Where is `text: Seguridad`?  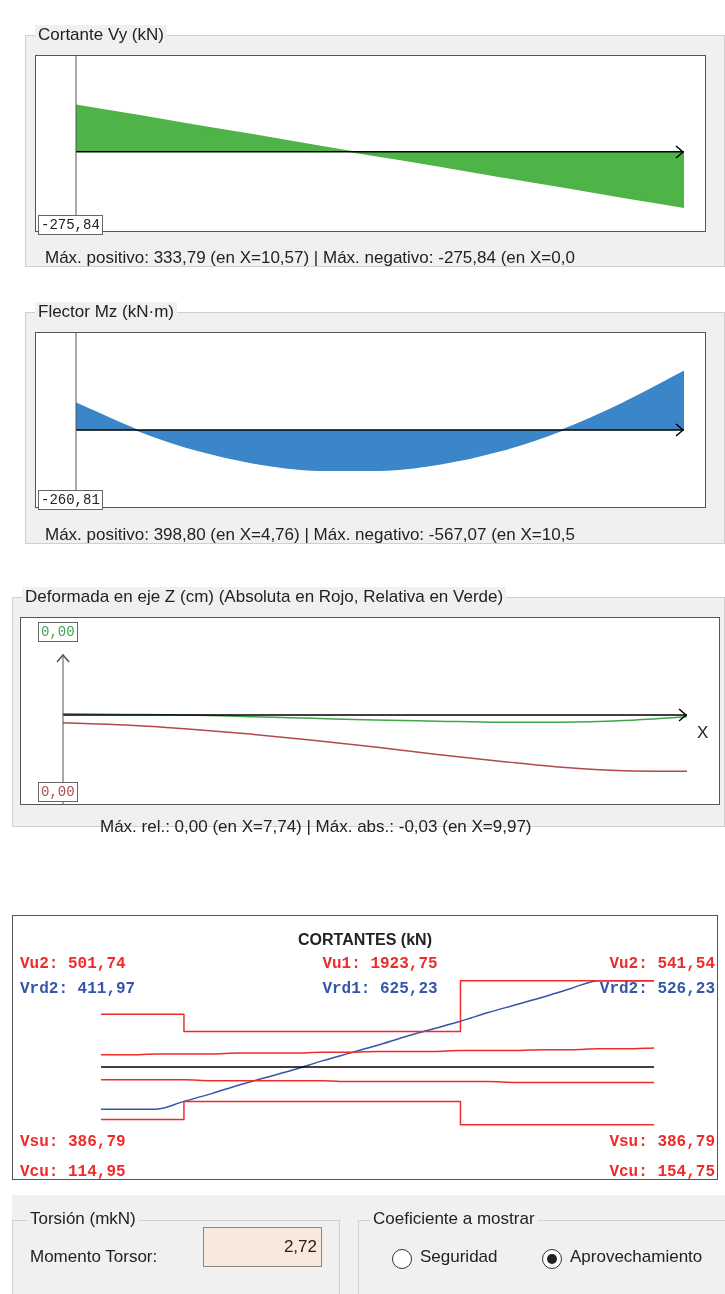 text: Seguridad is located at coordinates (459, 1257).